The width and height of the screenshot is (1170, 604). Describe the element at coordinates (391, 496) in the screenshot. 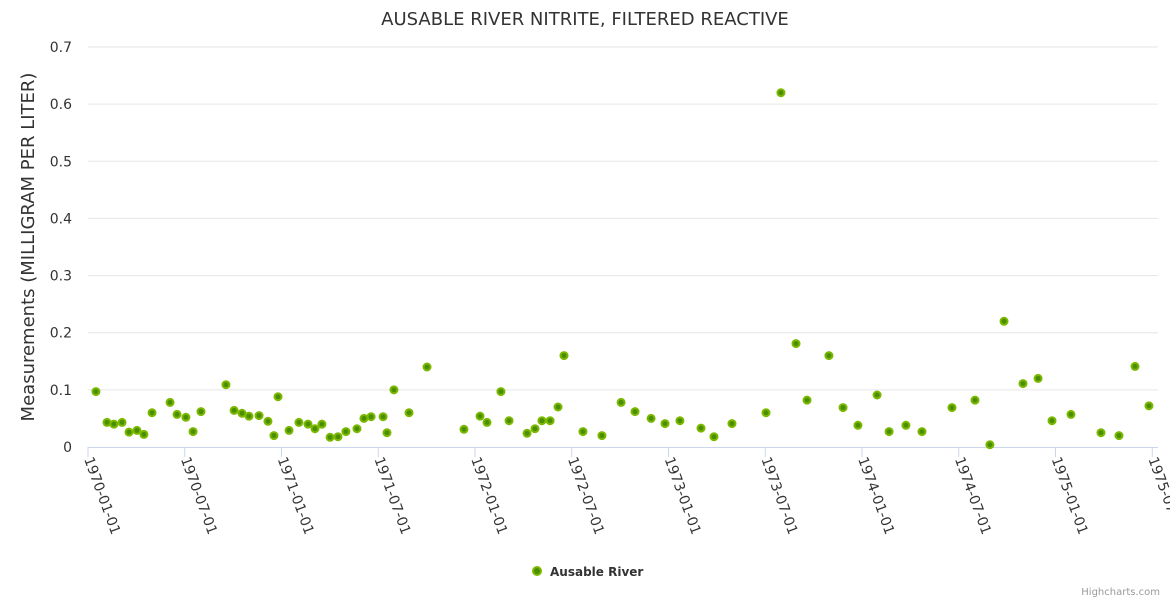

I see `x-tick-label: 1971-07-01` at that location.